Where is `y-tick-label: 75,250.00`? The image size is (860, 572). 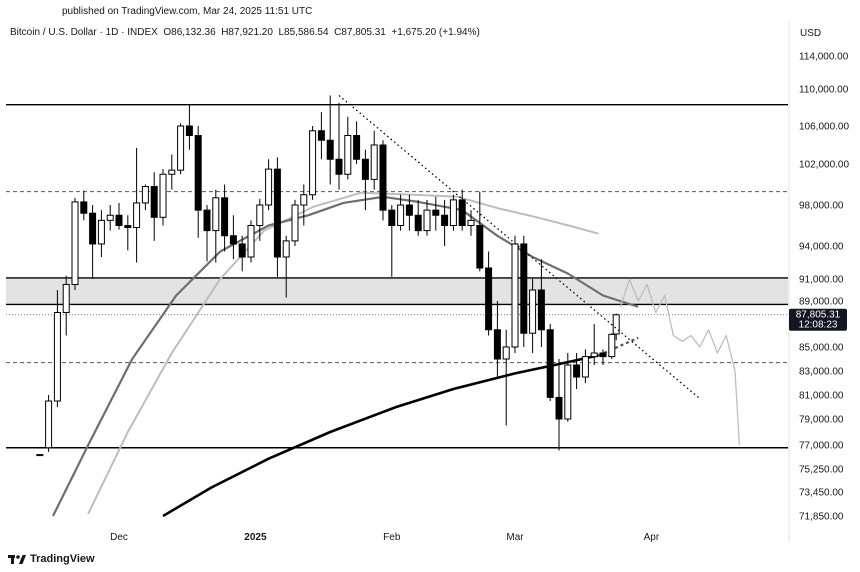 y-tick-label: 75,250.00 is located at coordinates (821, 470).